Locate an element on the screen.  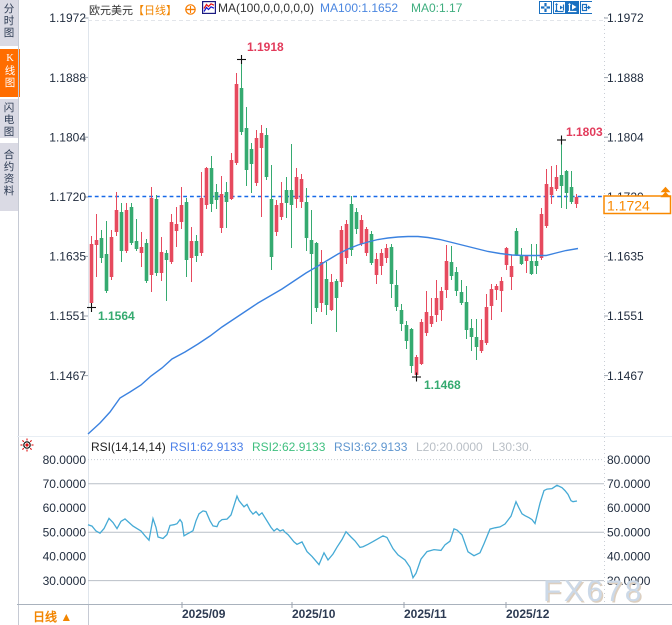
svg-text: 1.1724 is located at coordinates (628, 206).